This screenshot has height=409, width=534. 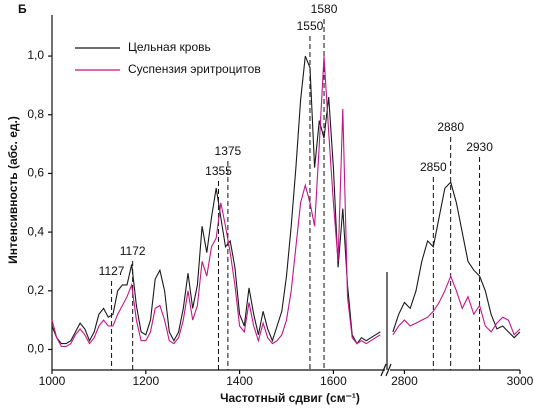 I want to click on peak-label: 1550, so click(x=310, y=26).